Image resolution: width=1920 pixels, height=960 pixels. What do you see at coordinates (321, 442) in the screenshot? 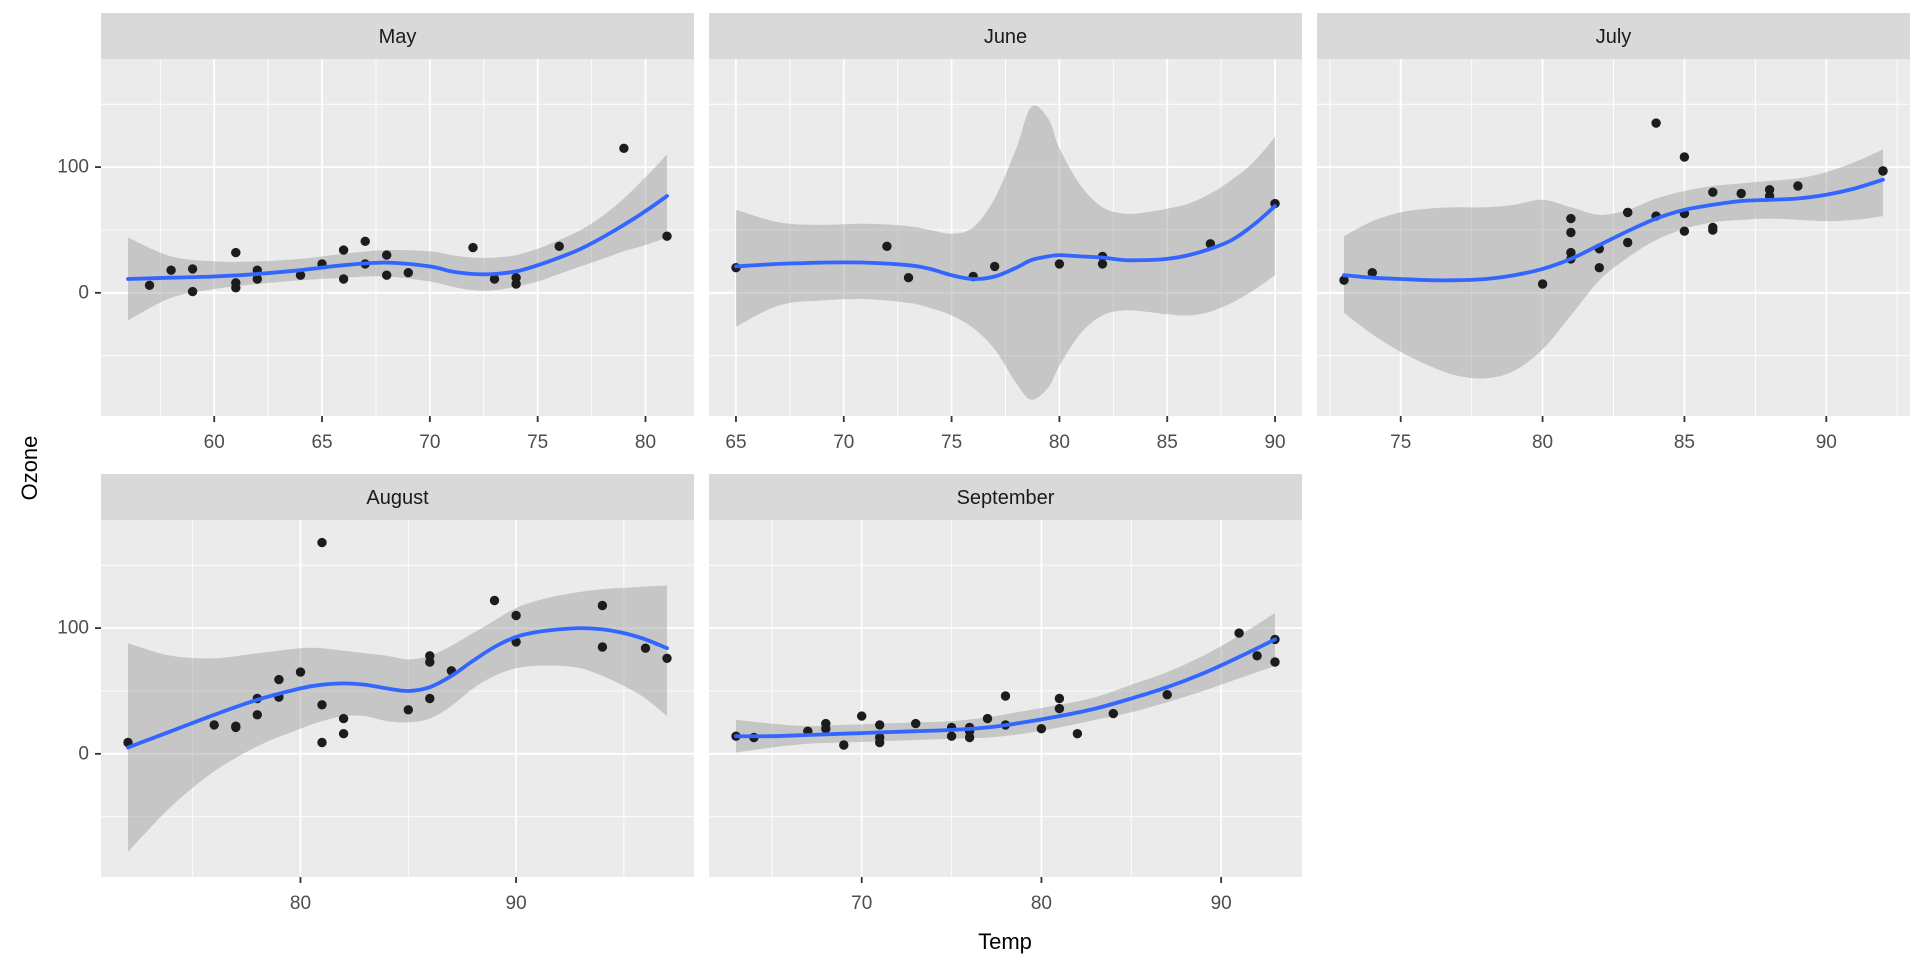
I see `x-tick-label: 65` at bounding box center [321, 442].